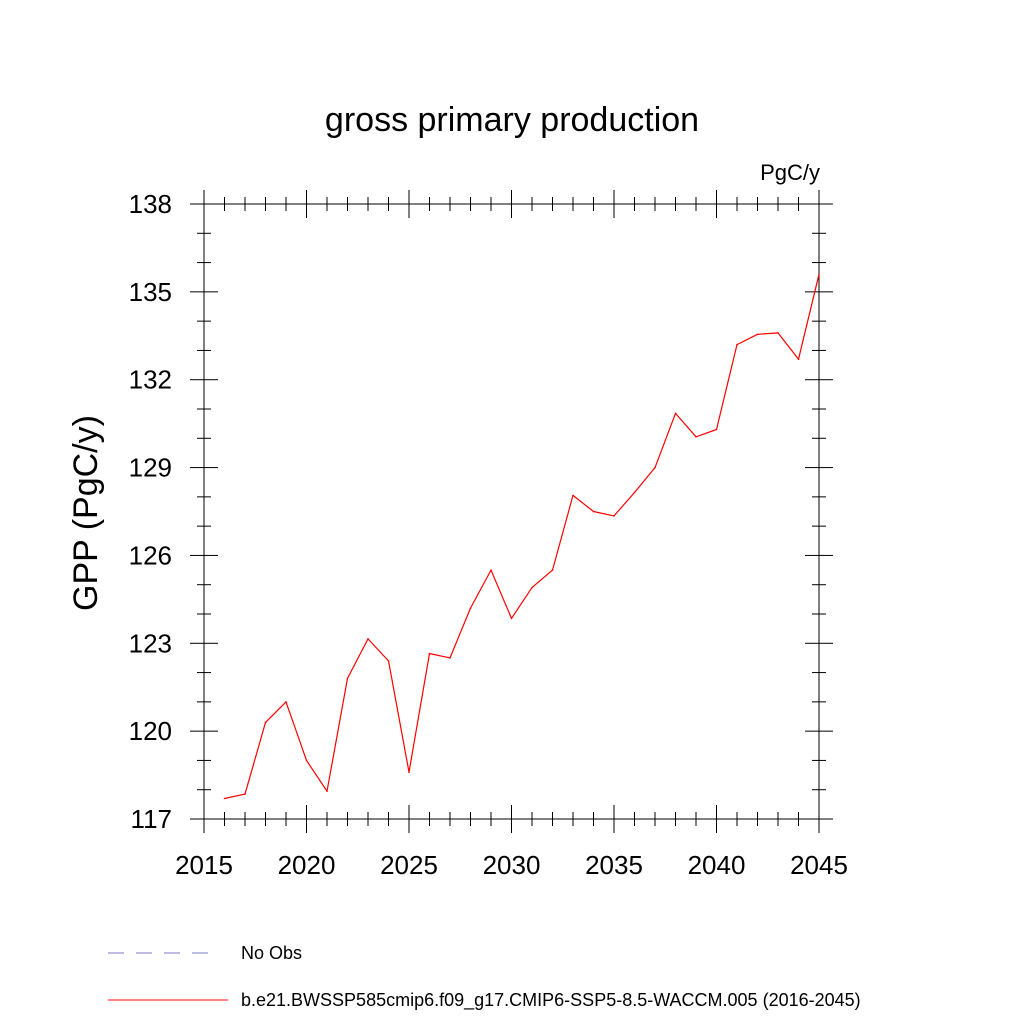  I want to click on x-tick-label: 2015, so click(204, 865).